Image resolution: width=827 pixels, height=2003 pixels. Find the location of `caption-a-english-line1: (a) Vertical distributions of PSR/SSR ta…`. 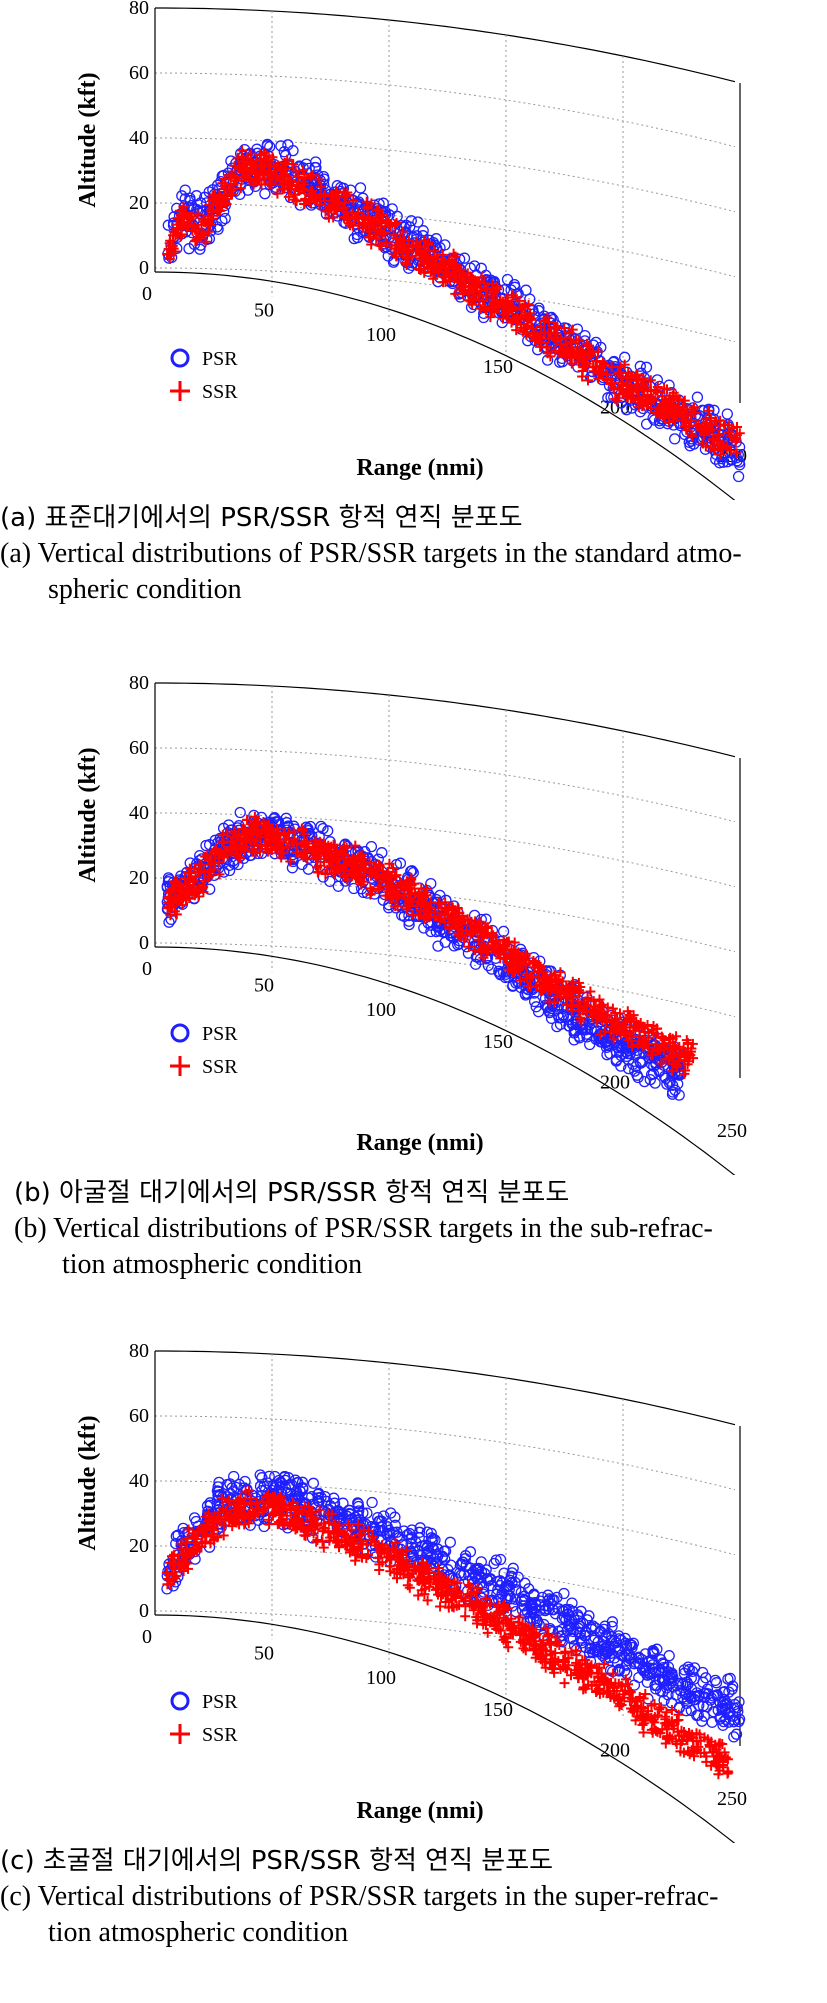

caption-a-english-line1: (a) Vertical distributions of PSR/SSR ta… is located at coordinates (413, 554).